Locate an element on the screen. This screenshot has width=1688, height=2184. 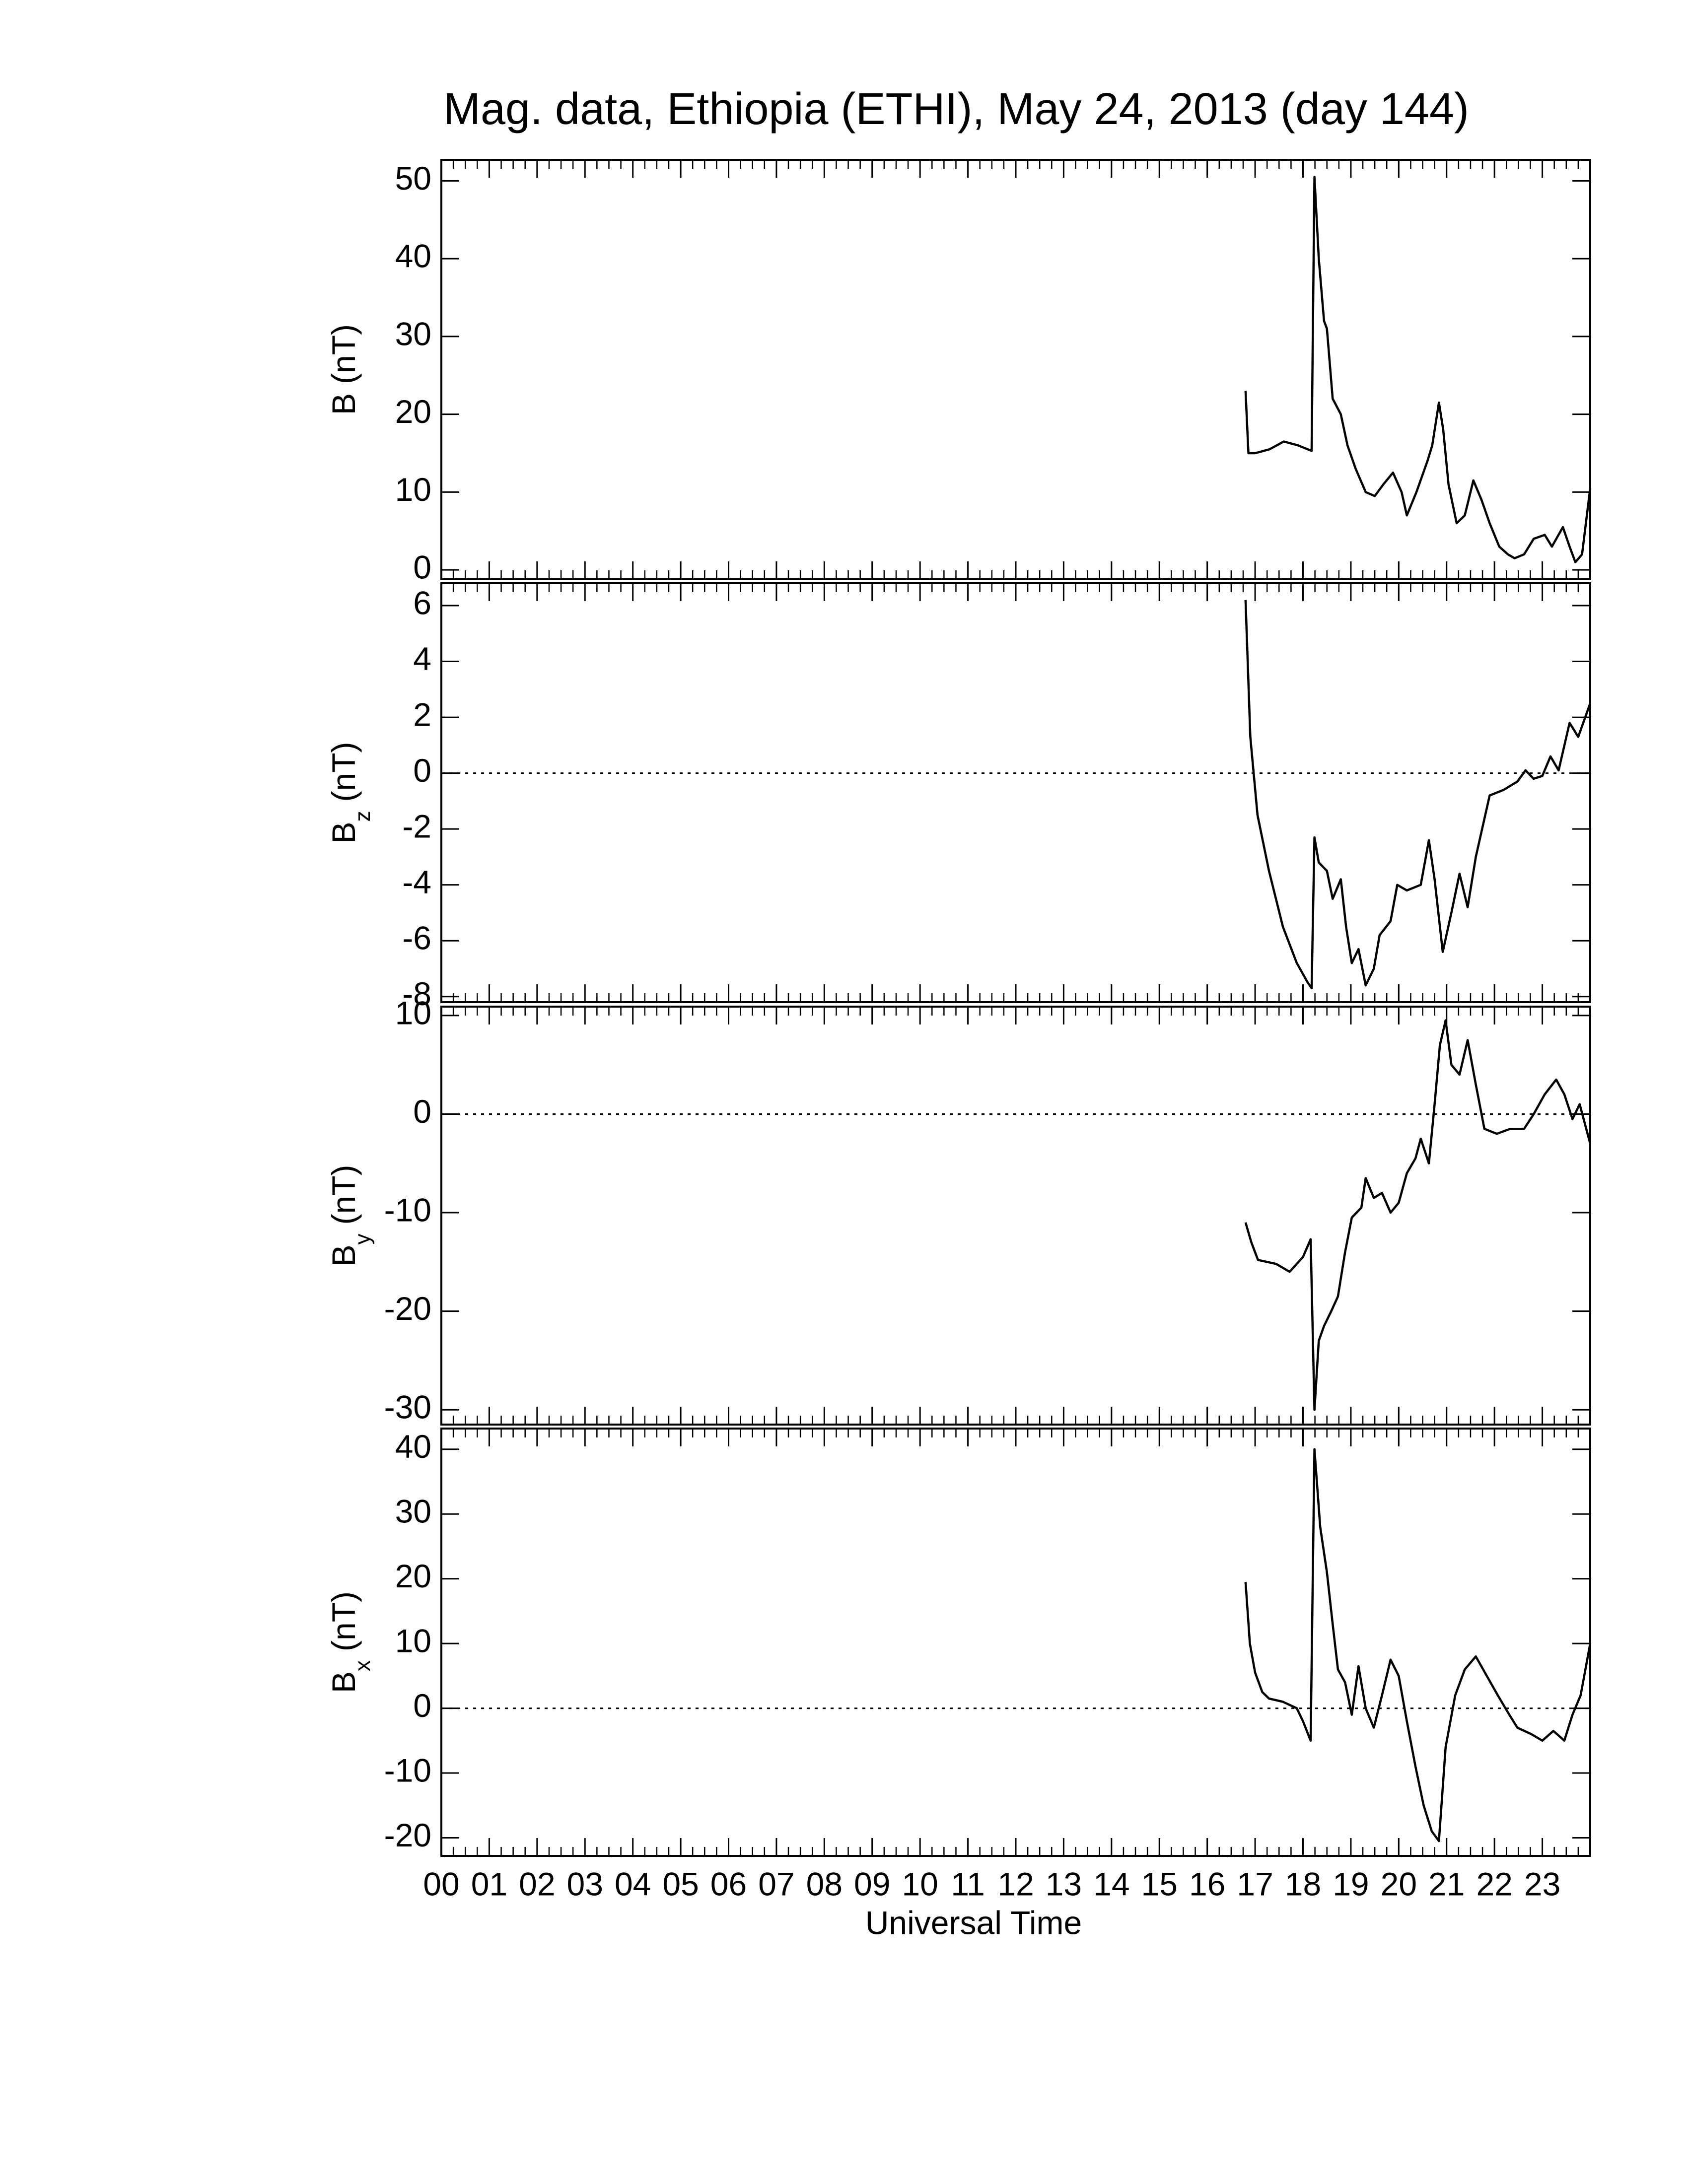
y-tick-label: -30 is located at coordinates (407, 1407).